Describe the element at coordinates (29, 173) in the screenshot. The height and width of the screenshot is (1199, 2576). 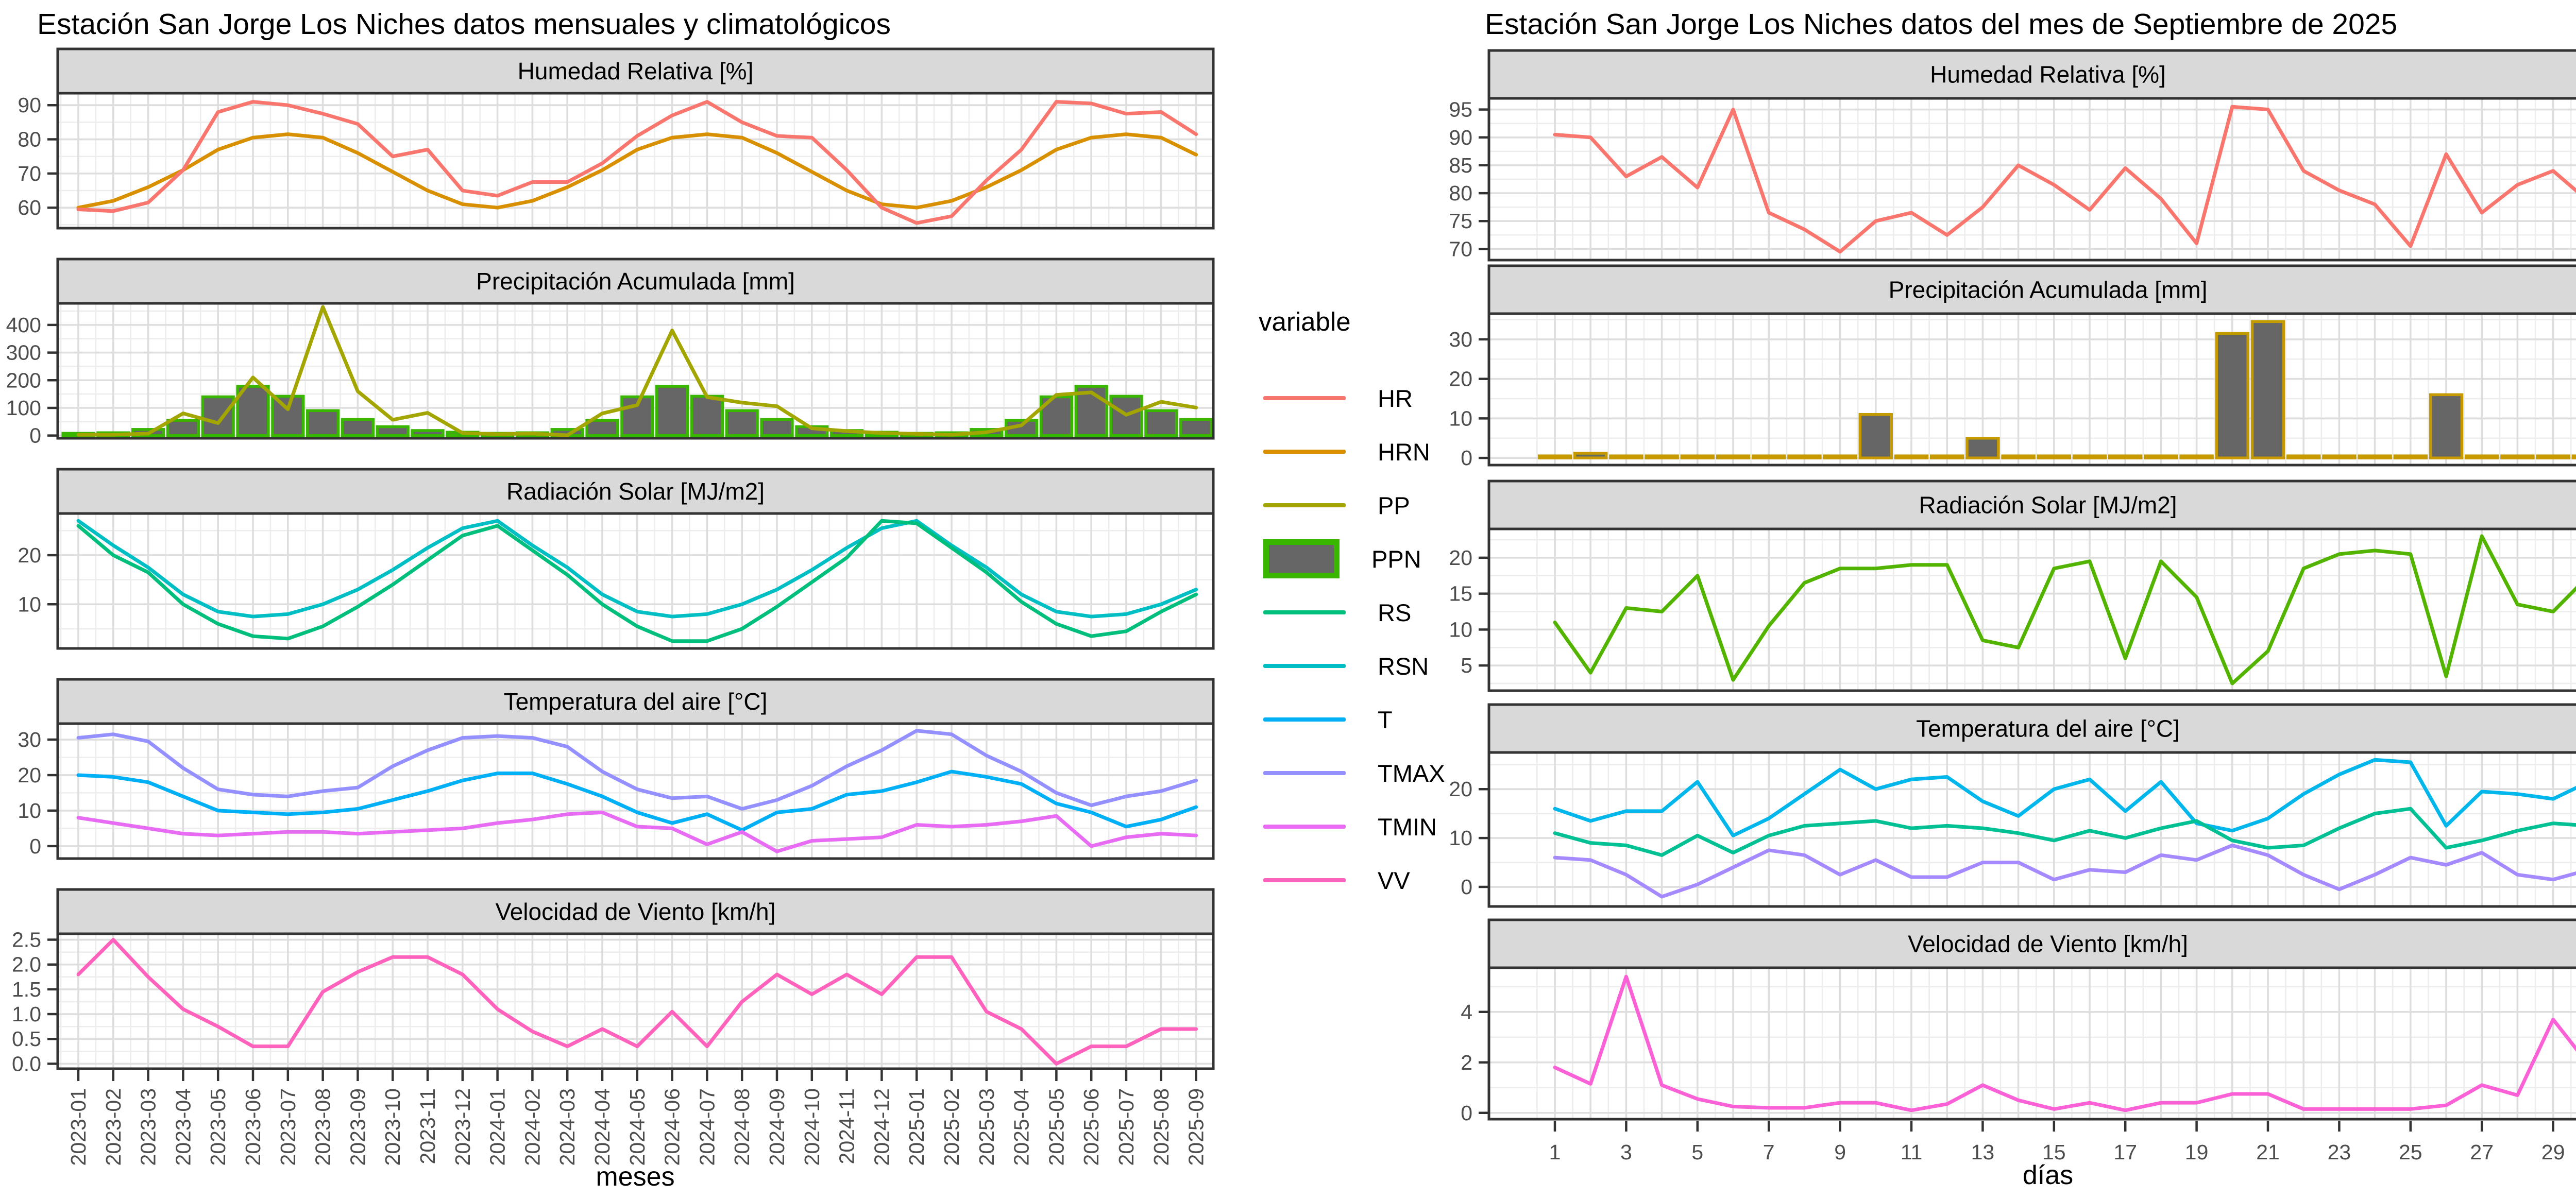
I see `left-ytick: 70` at that location.